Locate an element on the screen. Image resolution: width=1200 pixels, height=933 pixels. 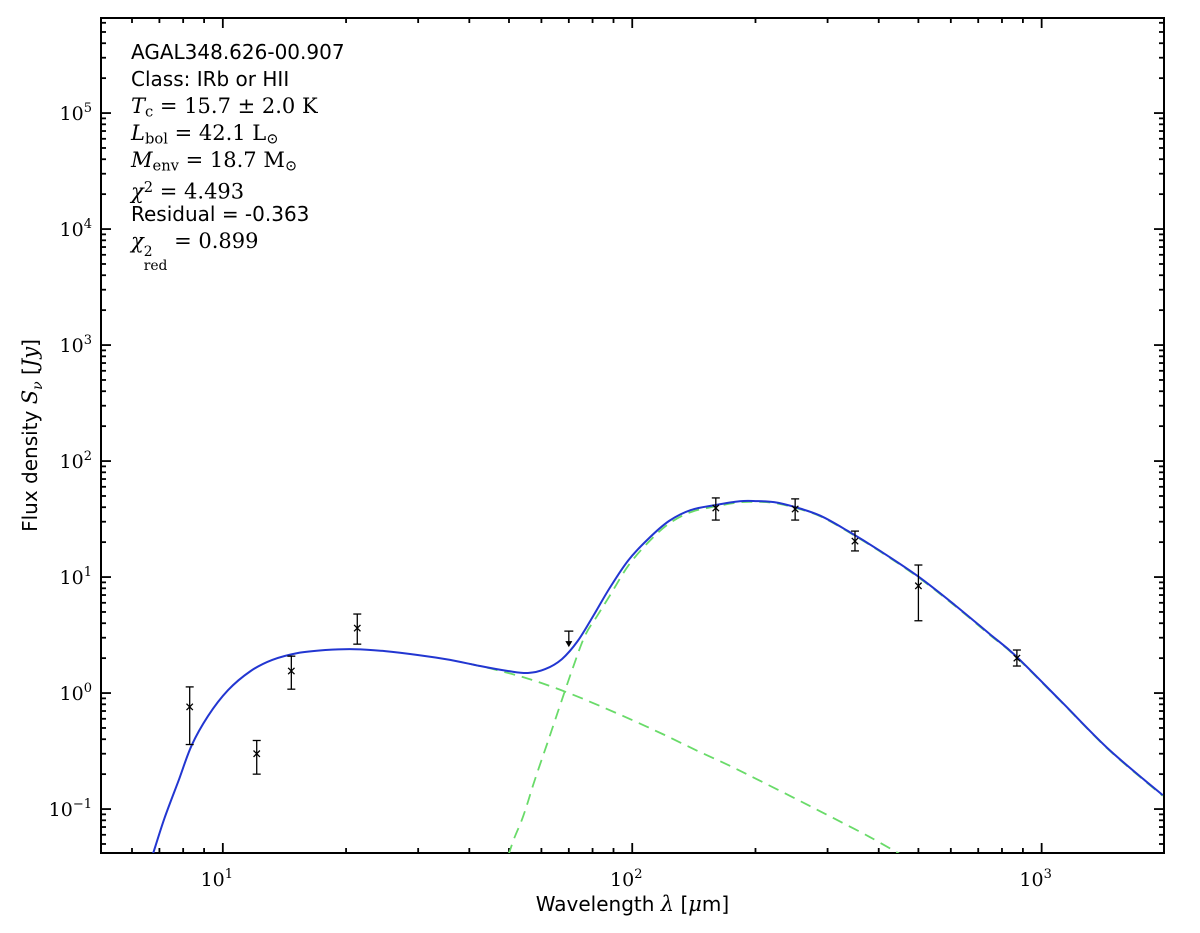
tick-label: 10⁴ is located at coordinates (76, 229).